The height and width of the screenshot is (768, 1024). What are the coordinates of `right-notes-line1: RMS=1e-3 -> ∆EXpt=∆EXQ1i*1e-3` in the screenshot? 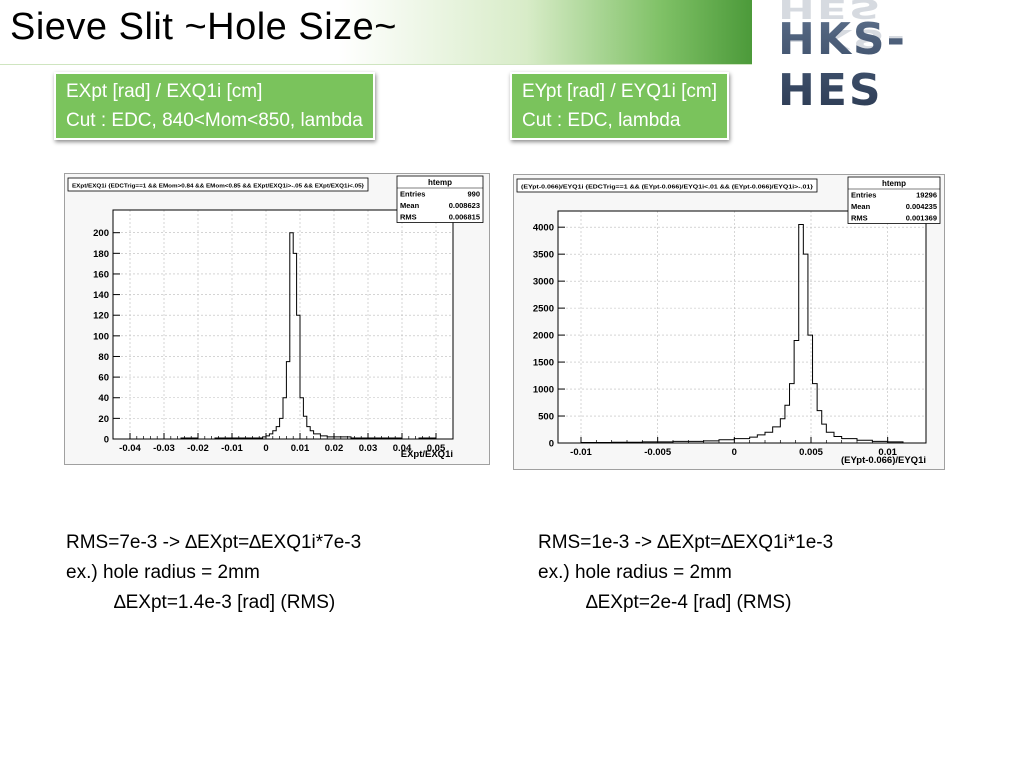 It's located at (686, 542).